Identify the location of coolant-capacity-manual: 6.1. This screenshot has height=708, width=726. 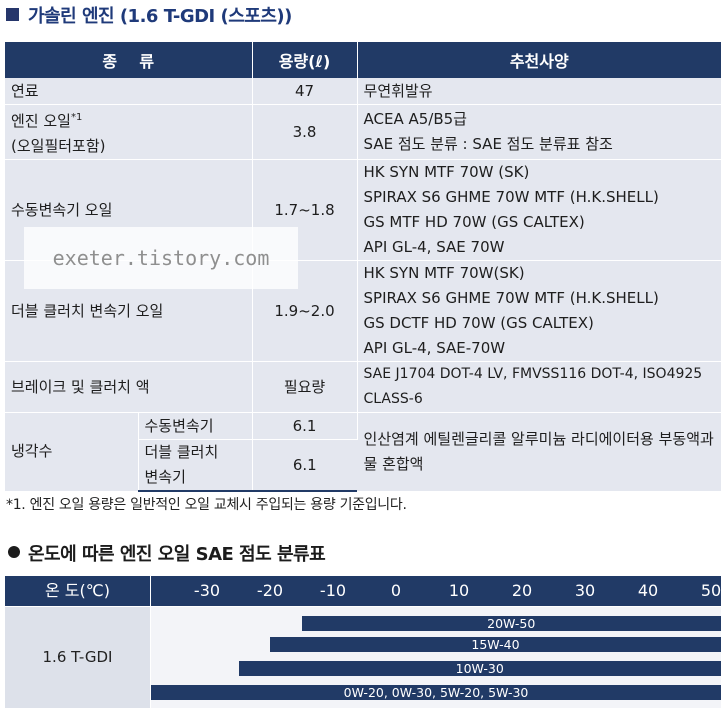
(305, 426).